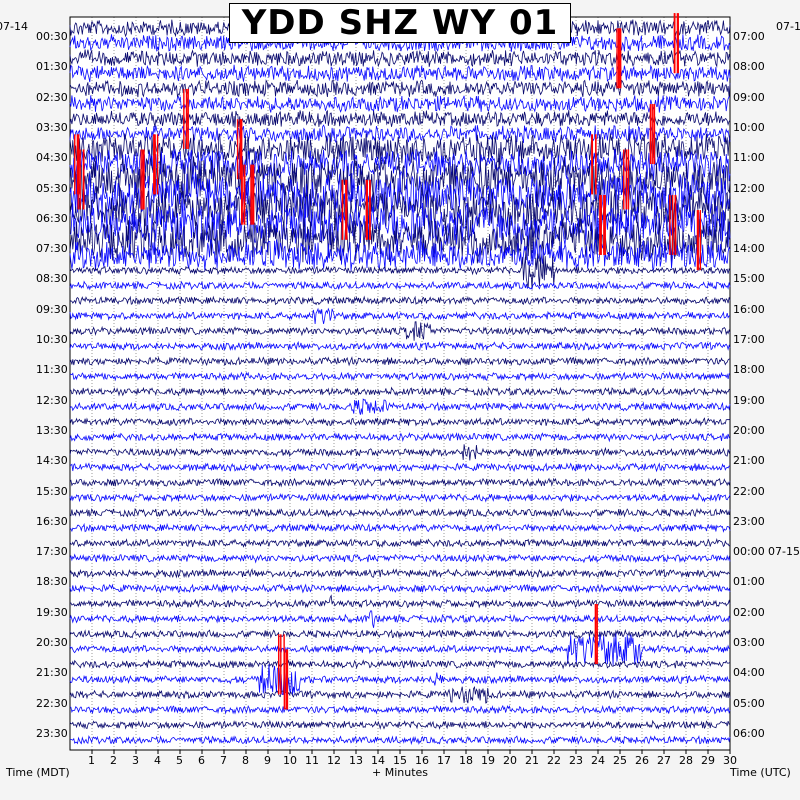 Image resolution: width=800 pixels, height=800 pixels. What do you see at coordinates (52, 582) in the screenshot?
I see `left-time-label: 18:30` at bounding box center [52, 582].